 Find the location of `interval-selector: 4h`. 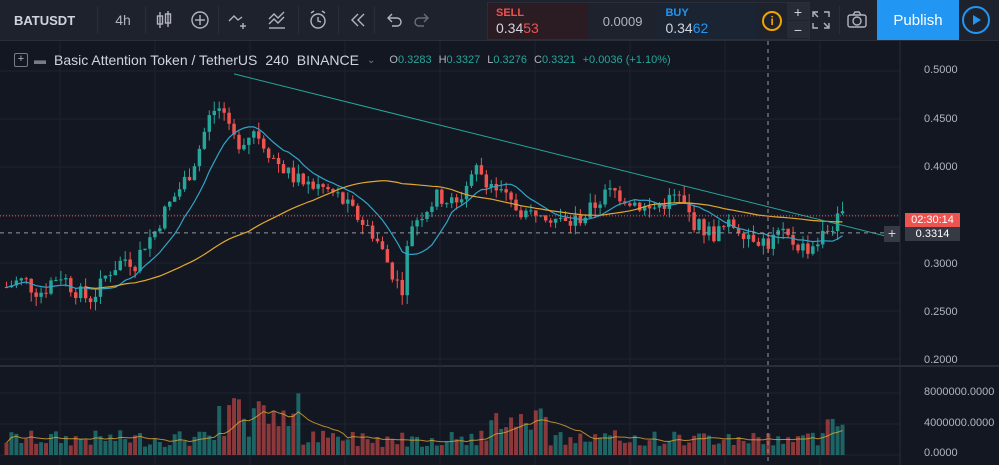

interval-selector: 4h is located at coordinates (123, 20).